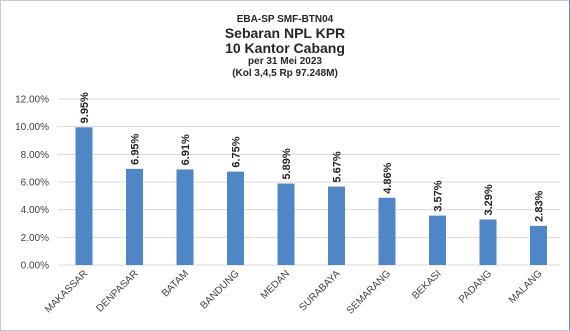 This screenshot has width=570, height=331. Describe the element at coordinates (285, 73) in the screenshot. I see `chart-title-line-5: (Kol 3,4,5 Rp 97.248M)` at that location.